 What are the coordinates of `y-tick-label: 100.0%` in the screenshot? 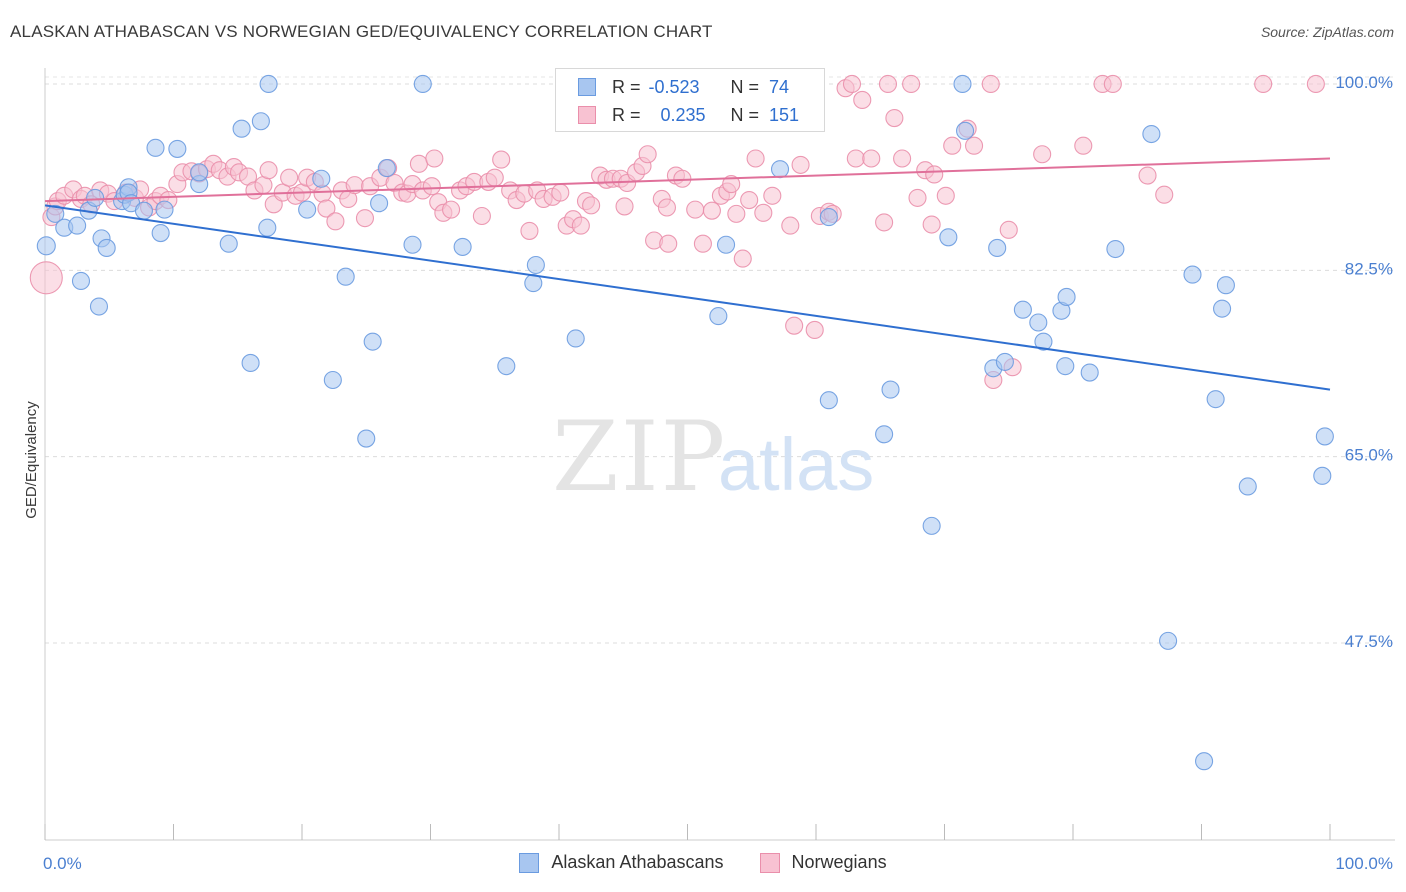 It's located at (1364, 82).